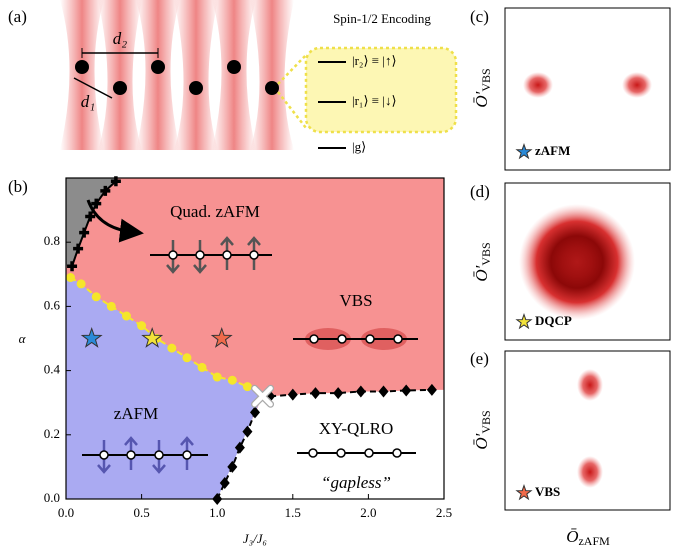 The width and height of the screenshot is (686, 552). Describe the element at coordinates (356, 428) in the screenshot. I see `phase-label: XY-QLRO` at that location.